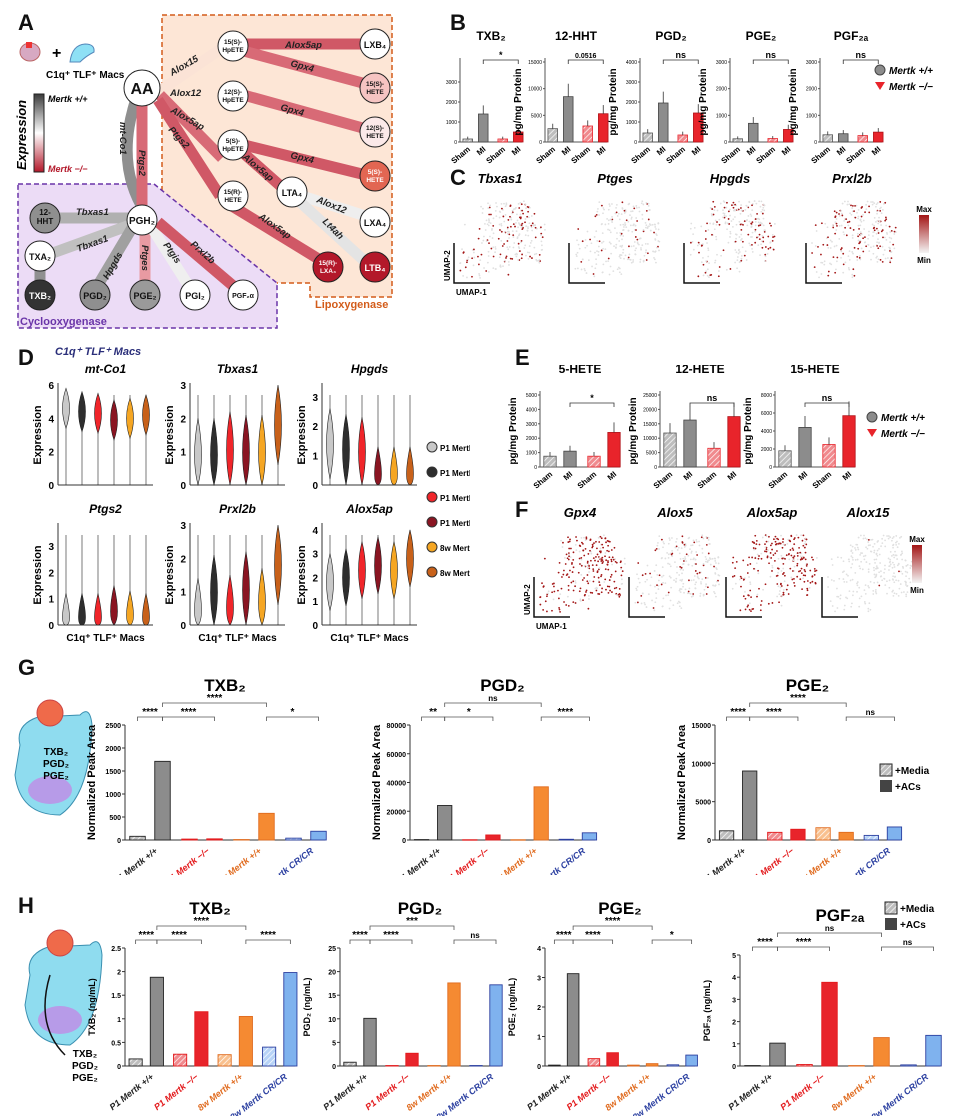 The height and width of the screenshot is (1116, 956). Describe the element at coordinates (881, 1052) in the screenshot. I see `bar-group2-acs` at that location.